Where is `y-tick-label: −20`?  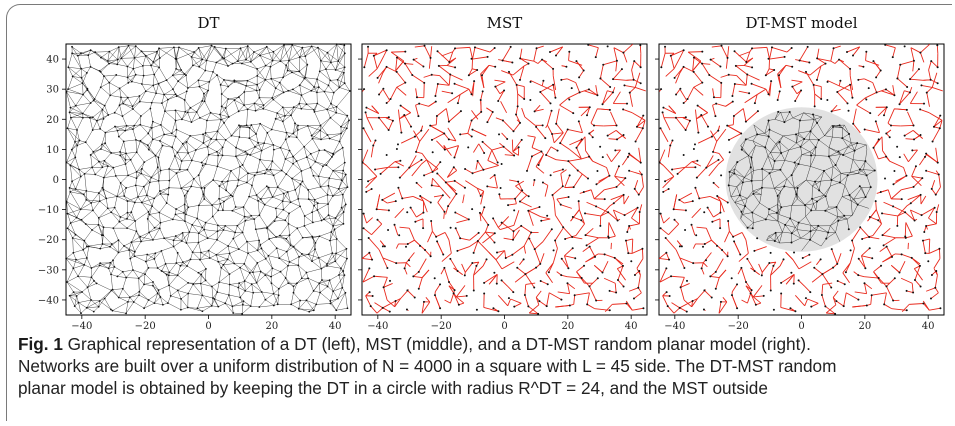
y-tick-label: −20 is located at coordinates (48, 240).